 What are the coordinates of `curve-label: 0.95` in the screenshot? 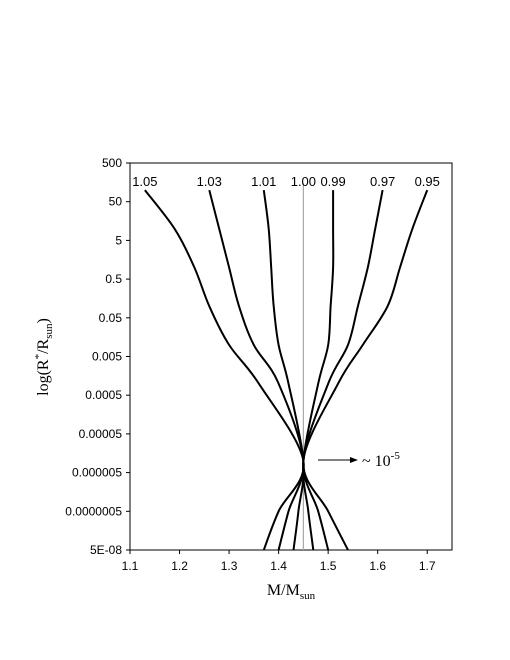 It's located at (427, 181).